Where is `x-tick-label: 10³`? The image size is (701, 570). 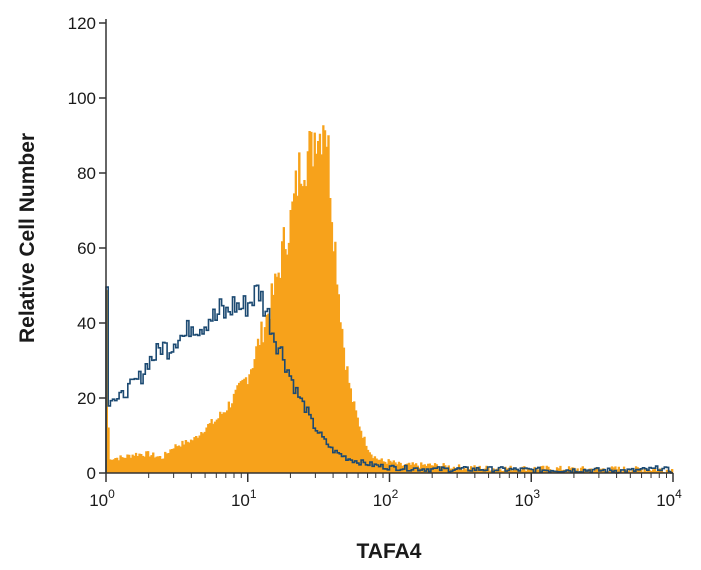
x-tick-label: 10³ is located at coordinates (527, 498).